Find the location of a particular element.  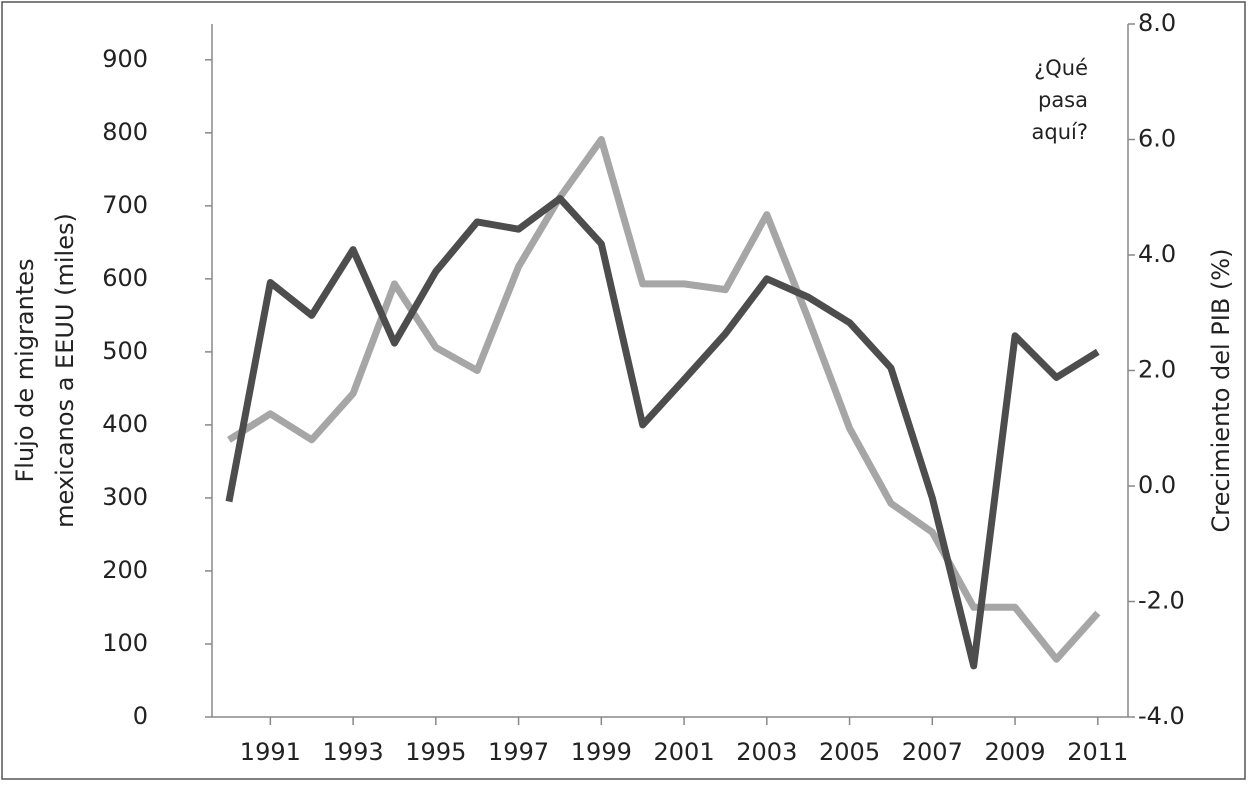

y-tick-label: 200 is located at coordinates (125, 570).